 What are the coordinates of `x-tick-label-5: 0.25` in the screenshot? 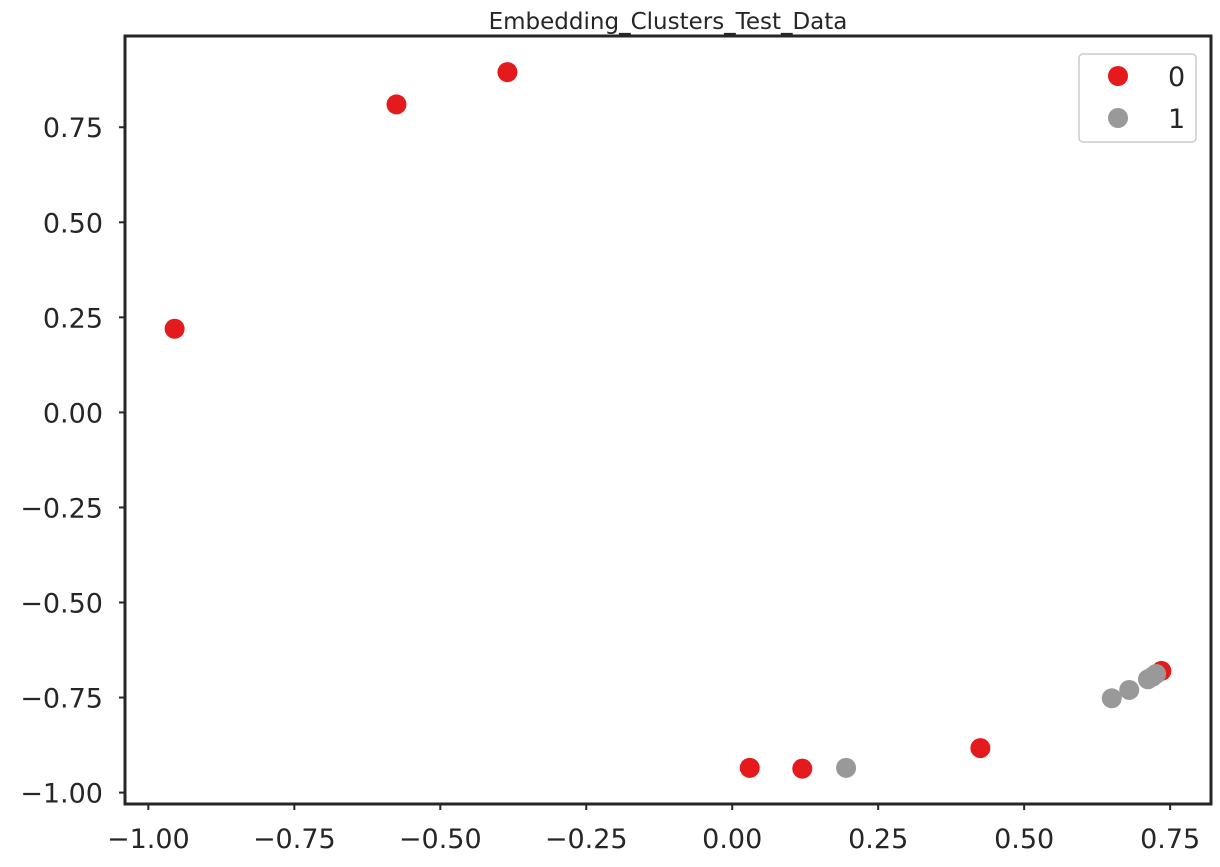 It's located at (878, 839).